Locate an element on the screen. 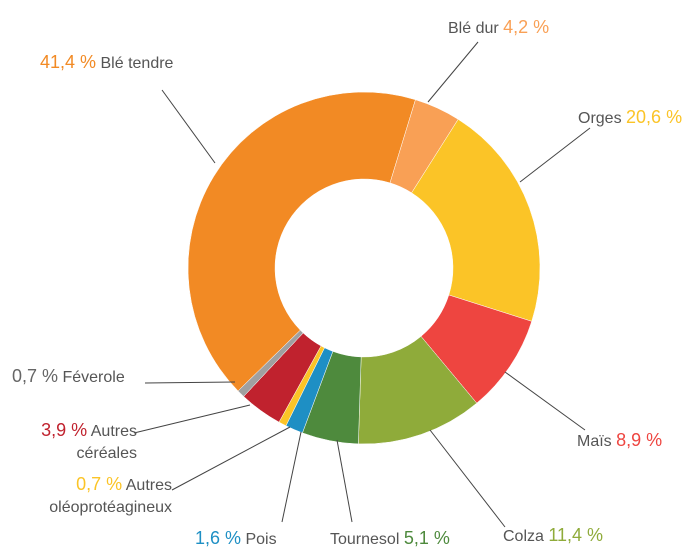 Image resolution: width=693 pixels, height=550 pixels. value-label: 20,6 % is located at coordinates (654, 117).